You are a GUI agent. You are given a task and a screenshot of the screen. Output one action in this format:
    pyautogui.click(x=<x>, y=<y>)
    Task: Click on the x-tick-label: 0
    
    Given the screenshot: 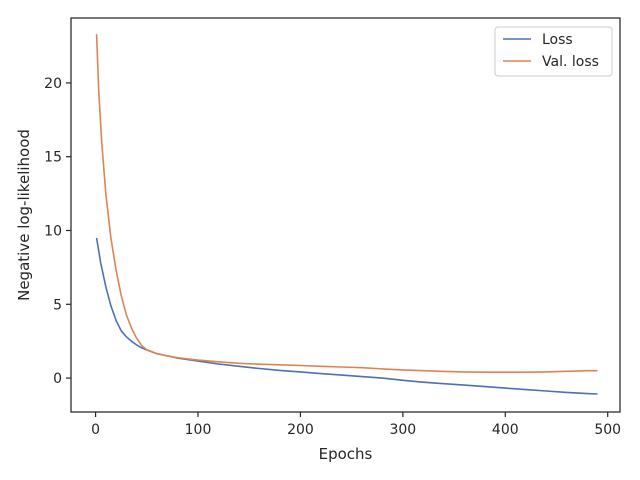 What is the action you would take?
    pyautogui.click(x=95, y=430)
    